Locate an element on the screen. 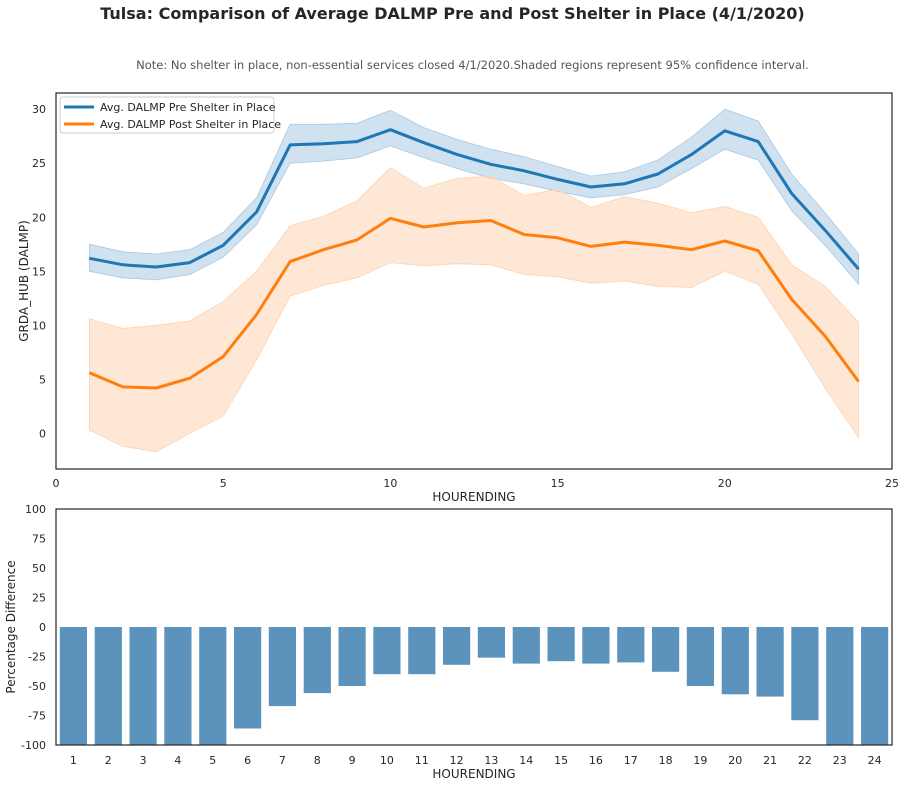  x-tick-label: 19 is located at coordinates (700, 760).